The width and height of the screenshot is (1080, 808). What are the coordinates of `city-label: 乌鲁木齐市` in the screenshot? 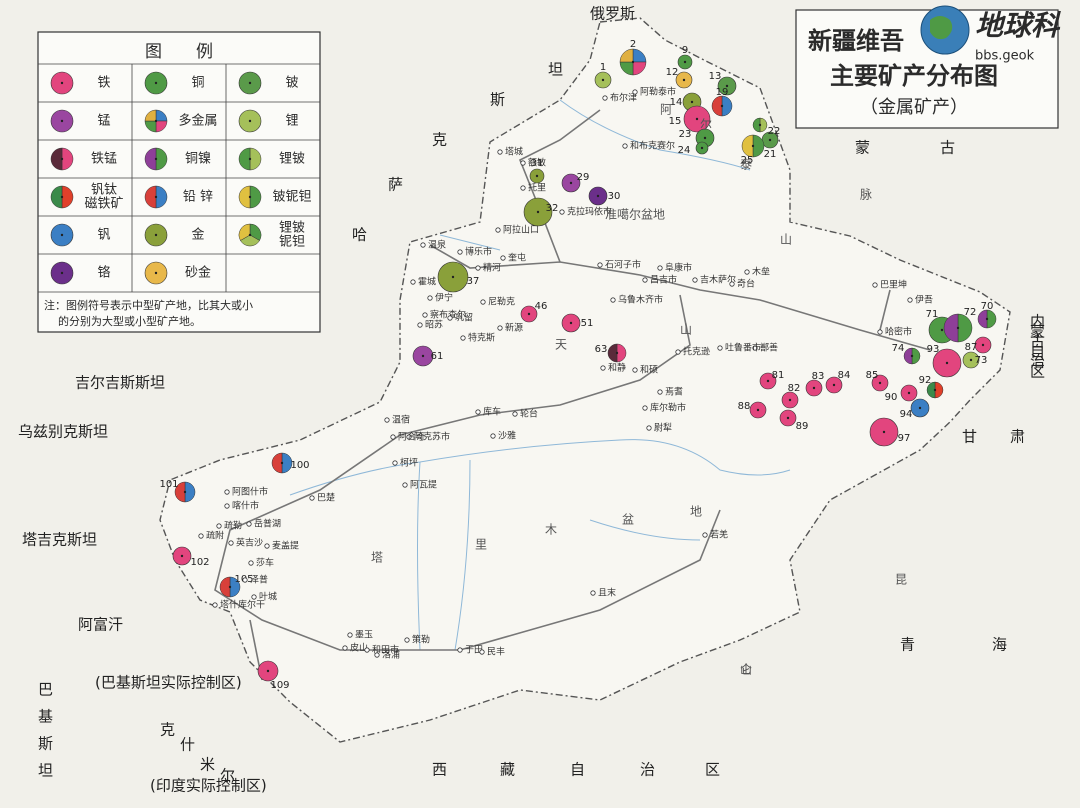 It's located at (640, 300).